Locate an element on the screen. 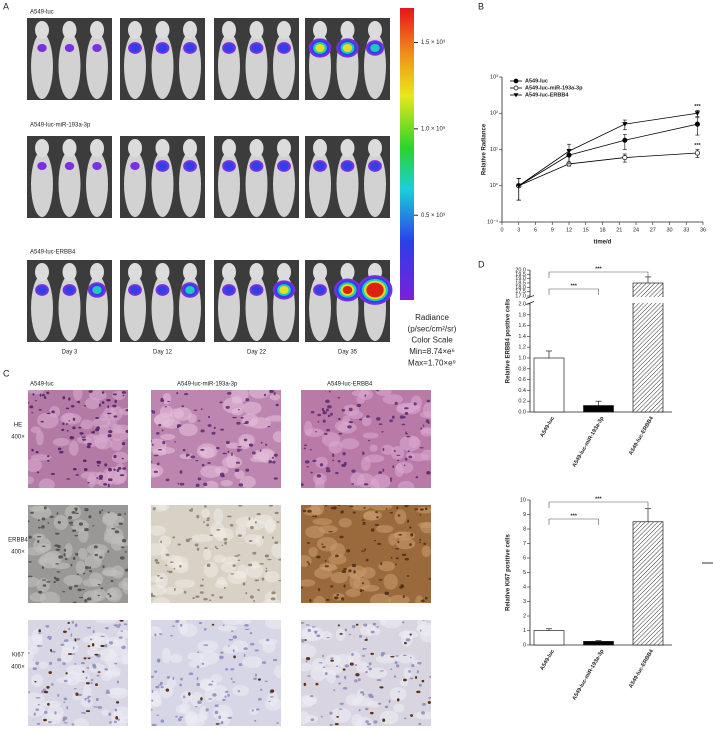  break-mark is located at coordinates (530, 297).